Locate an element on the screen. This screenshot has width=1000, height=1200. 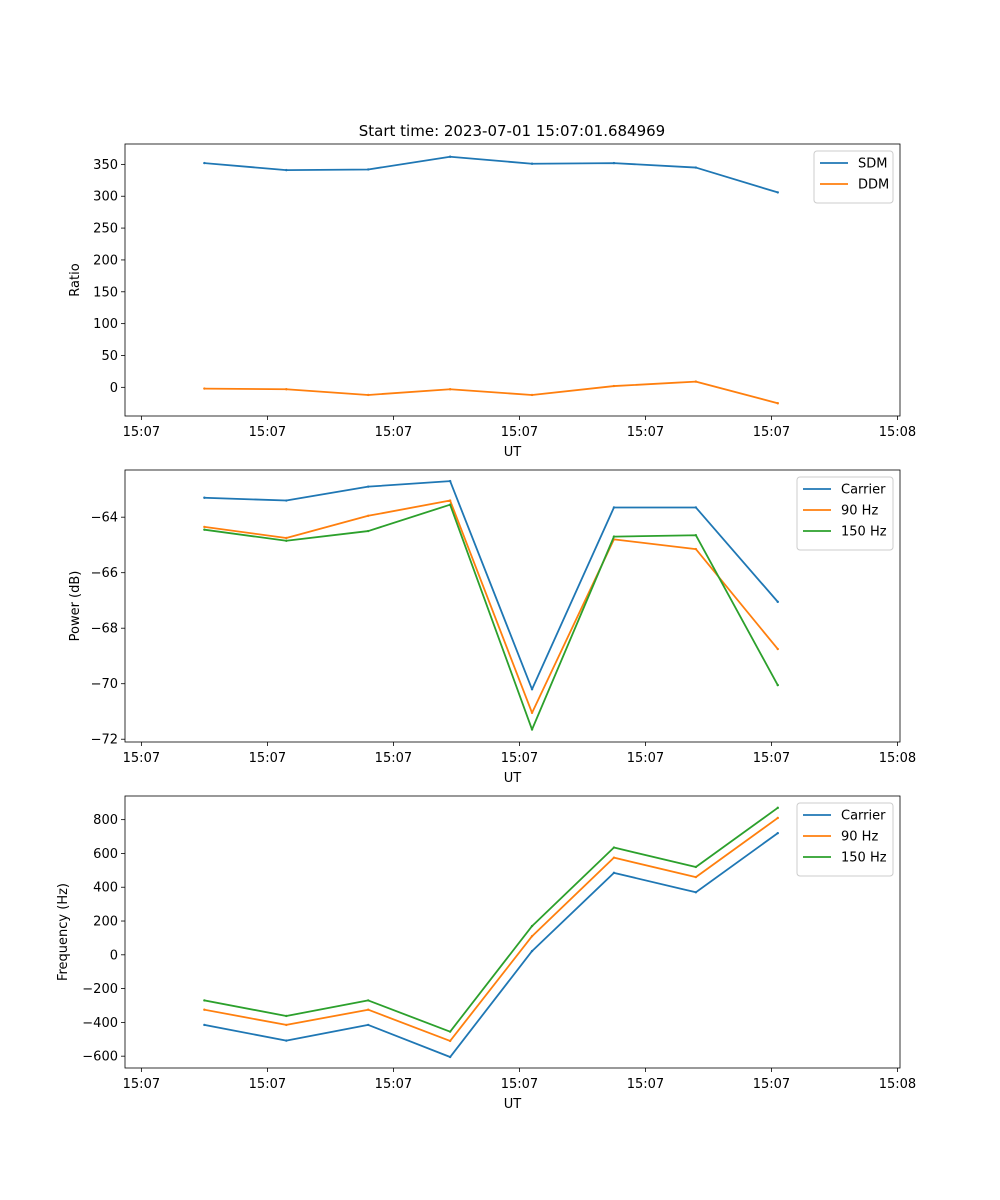
series-line-carrier is located at coordinates (491, 585).